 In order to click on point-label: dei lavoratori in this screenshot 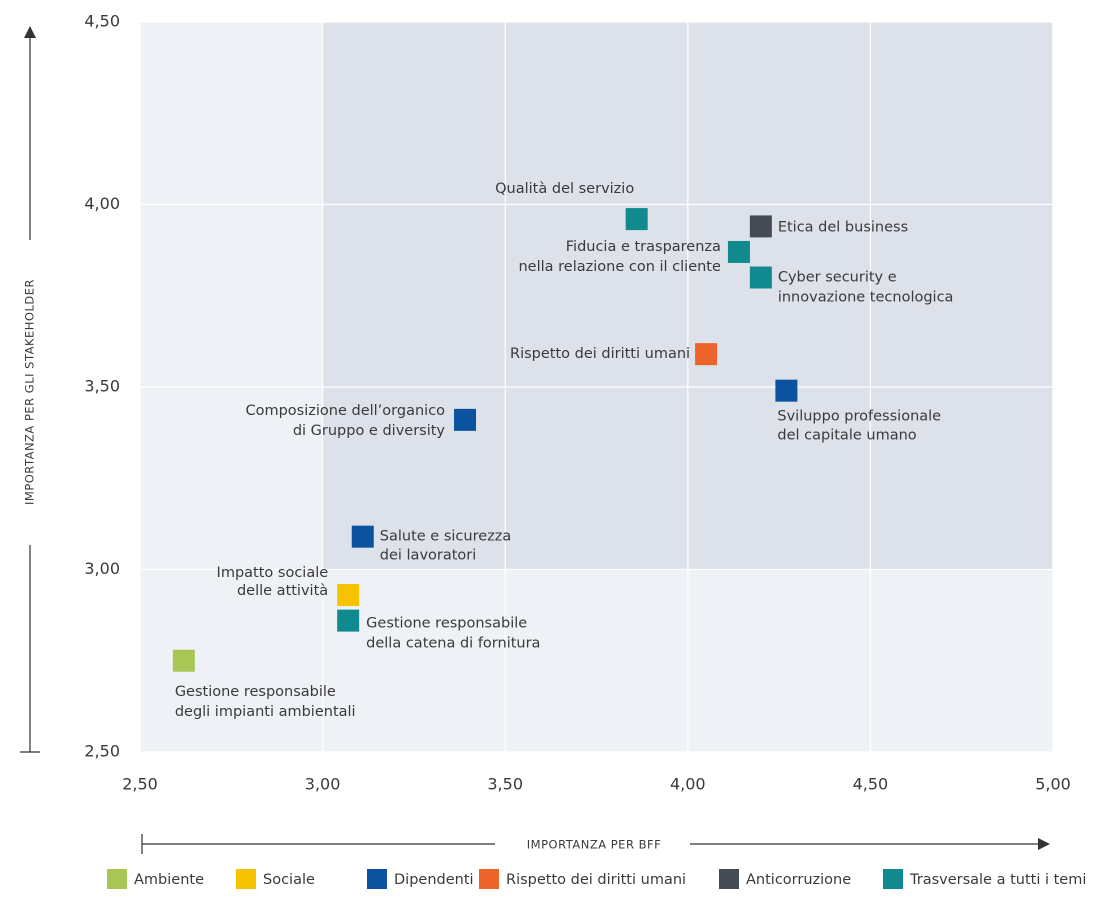, I will do `click(428, 556)`.